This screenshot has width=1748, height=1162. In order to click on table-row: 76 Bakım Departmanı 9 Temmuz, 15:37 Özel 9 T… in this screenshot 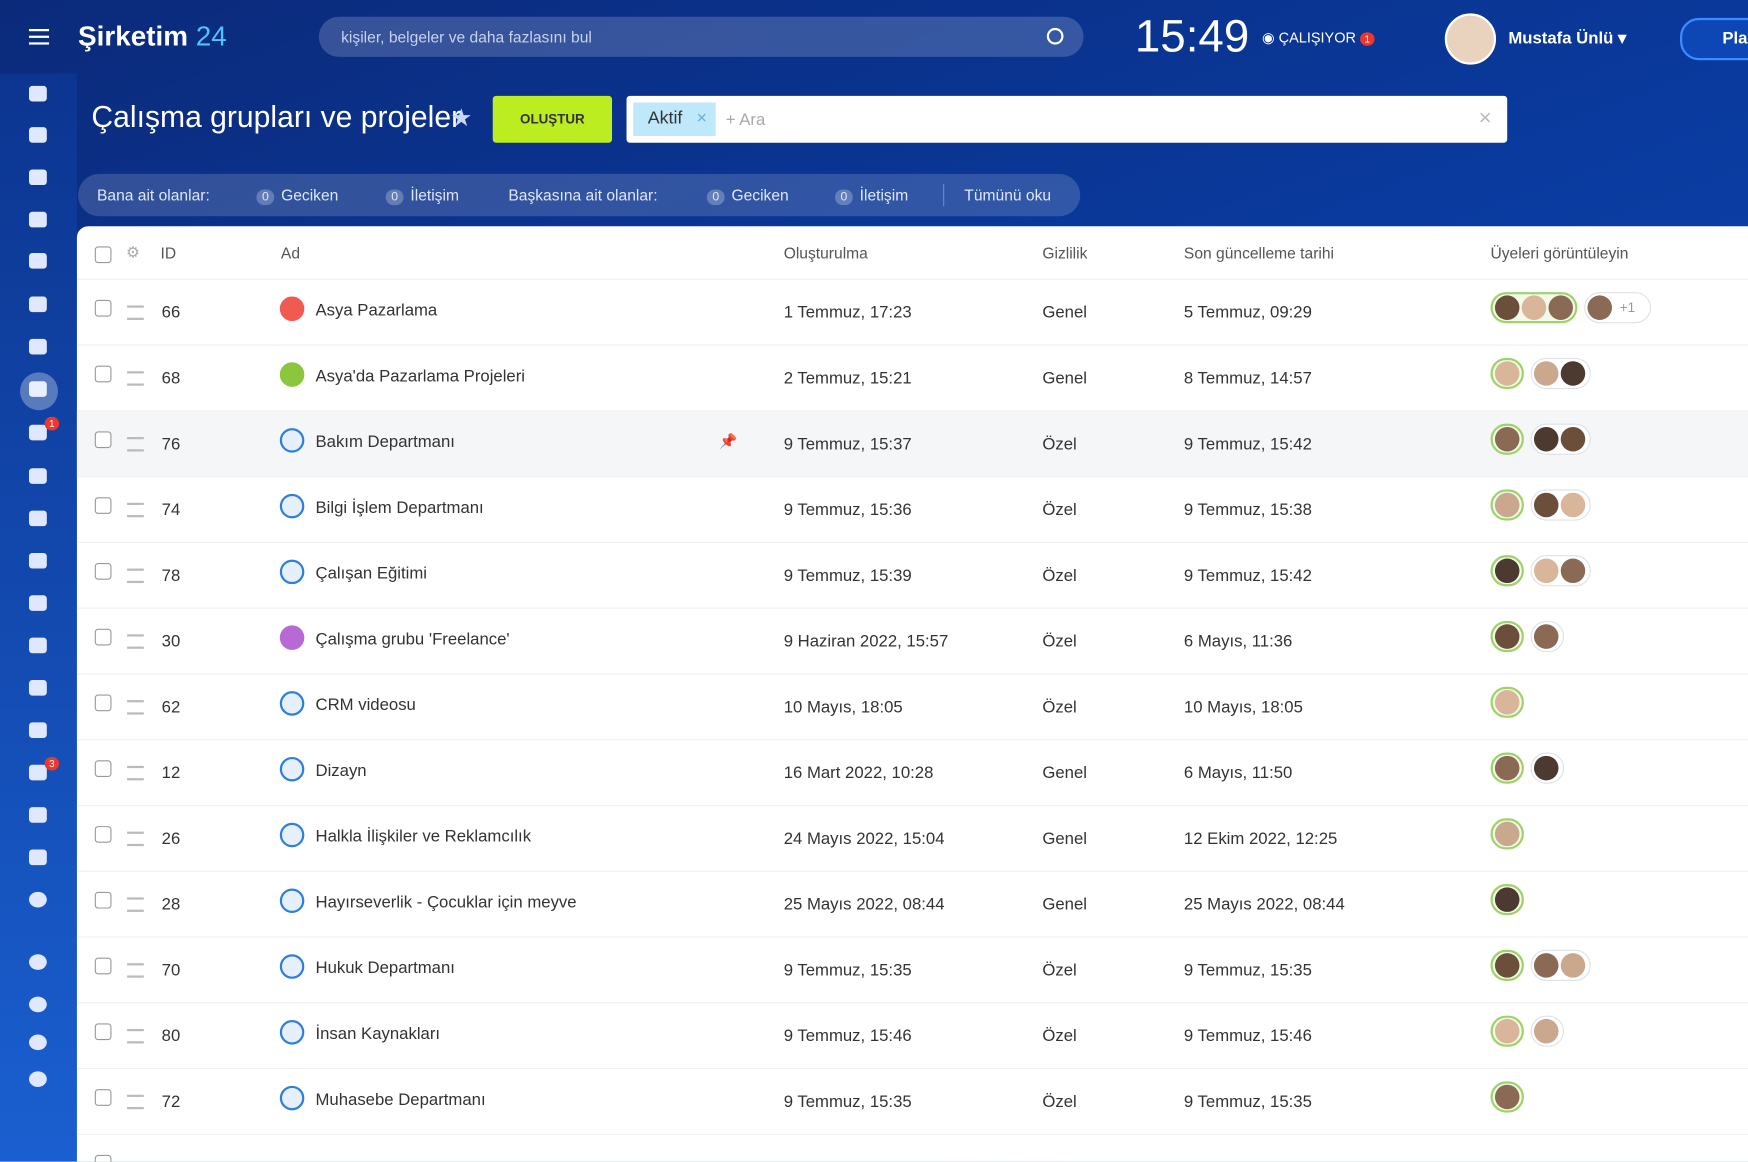, I will do `click(912, 444)`.